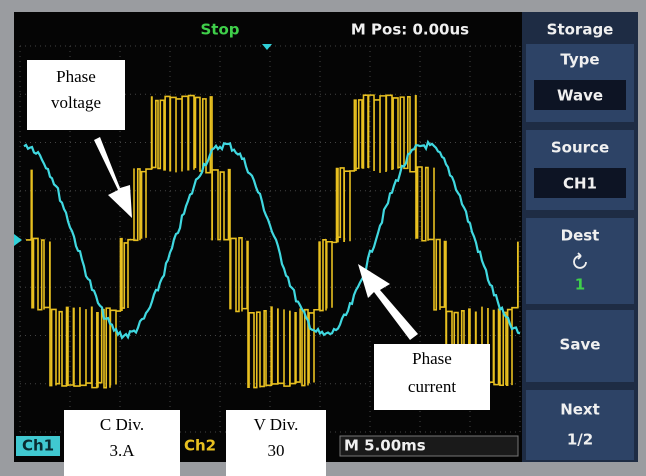 This screenshot has height=476, width=646. What do you see at coordinates (579, 60) in the screenshot?
I see `menu-label: Type` at bounding box center [579, 60].